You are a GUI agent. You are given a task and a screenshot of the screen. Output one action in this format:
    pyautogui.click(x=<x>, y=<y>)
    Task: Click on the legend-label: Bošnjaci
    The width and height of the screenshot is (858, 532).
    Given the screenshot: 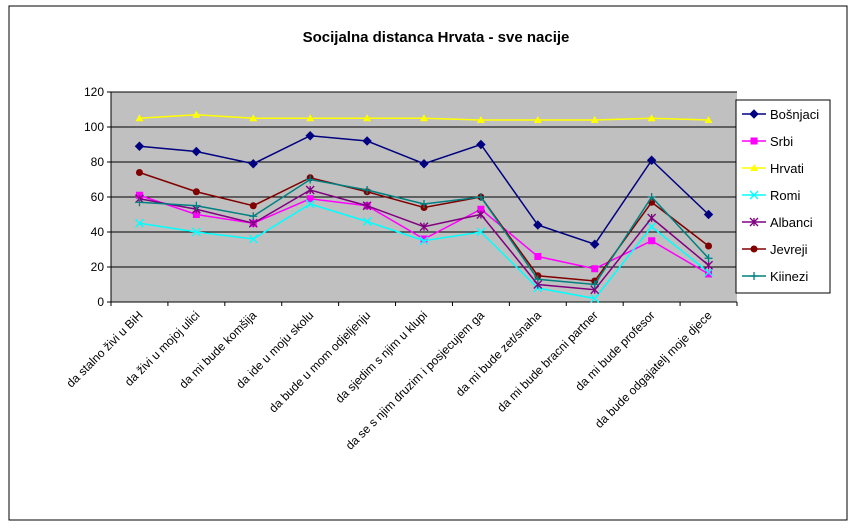 What is the action you would take?
    pyautogui.click(x=794, y=114)
    